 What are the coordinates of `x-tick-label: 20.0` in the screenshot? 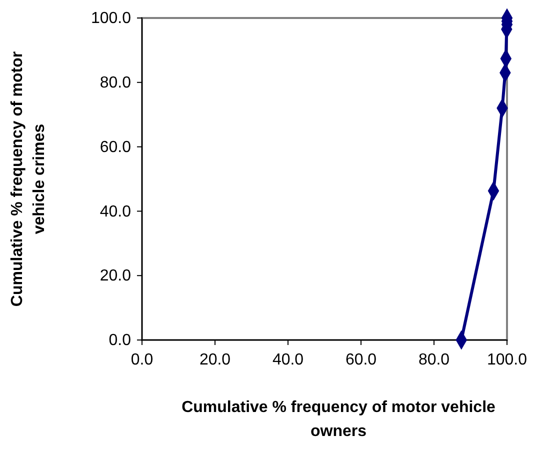 It's located at (215, 359).